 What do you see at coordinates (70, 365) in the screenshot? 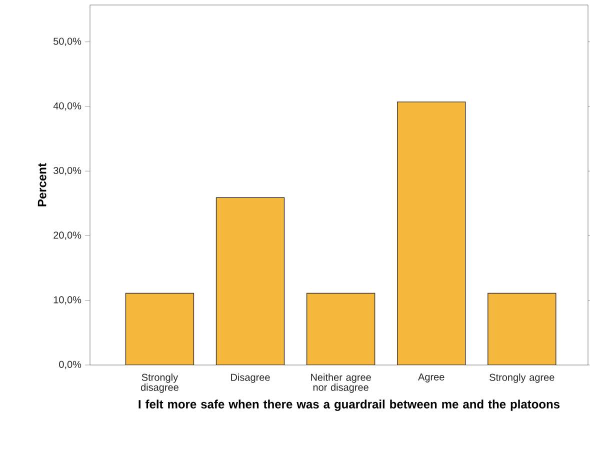
I see `y-tick-label: 0,0%` at bounding box center [70, 365].